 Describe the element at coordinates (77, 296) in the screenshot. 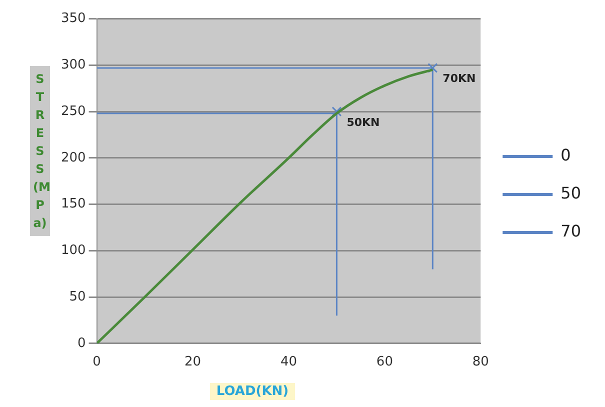

I see `y-tick-label: 50` at that location.